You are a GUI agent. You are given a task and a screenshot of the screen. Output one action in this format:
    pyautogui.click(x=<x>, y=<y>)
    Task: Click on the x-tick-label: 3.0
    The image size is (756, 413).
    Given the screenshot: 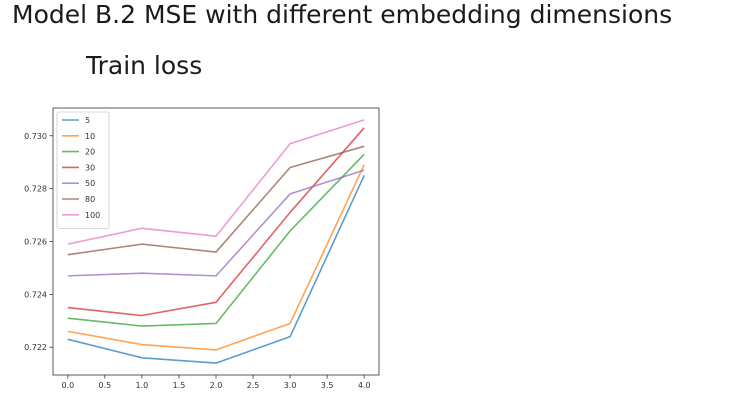 What is the action you would take?
    pyautogui.click(x=290, y=385)
    